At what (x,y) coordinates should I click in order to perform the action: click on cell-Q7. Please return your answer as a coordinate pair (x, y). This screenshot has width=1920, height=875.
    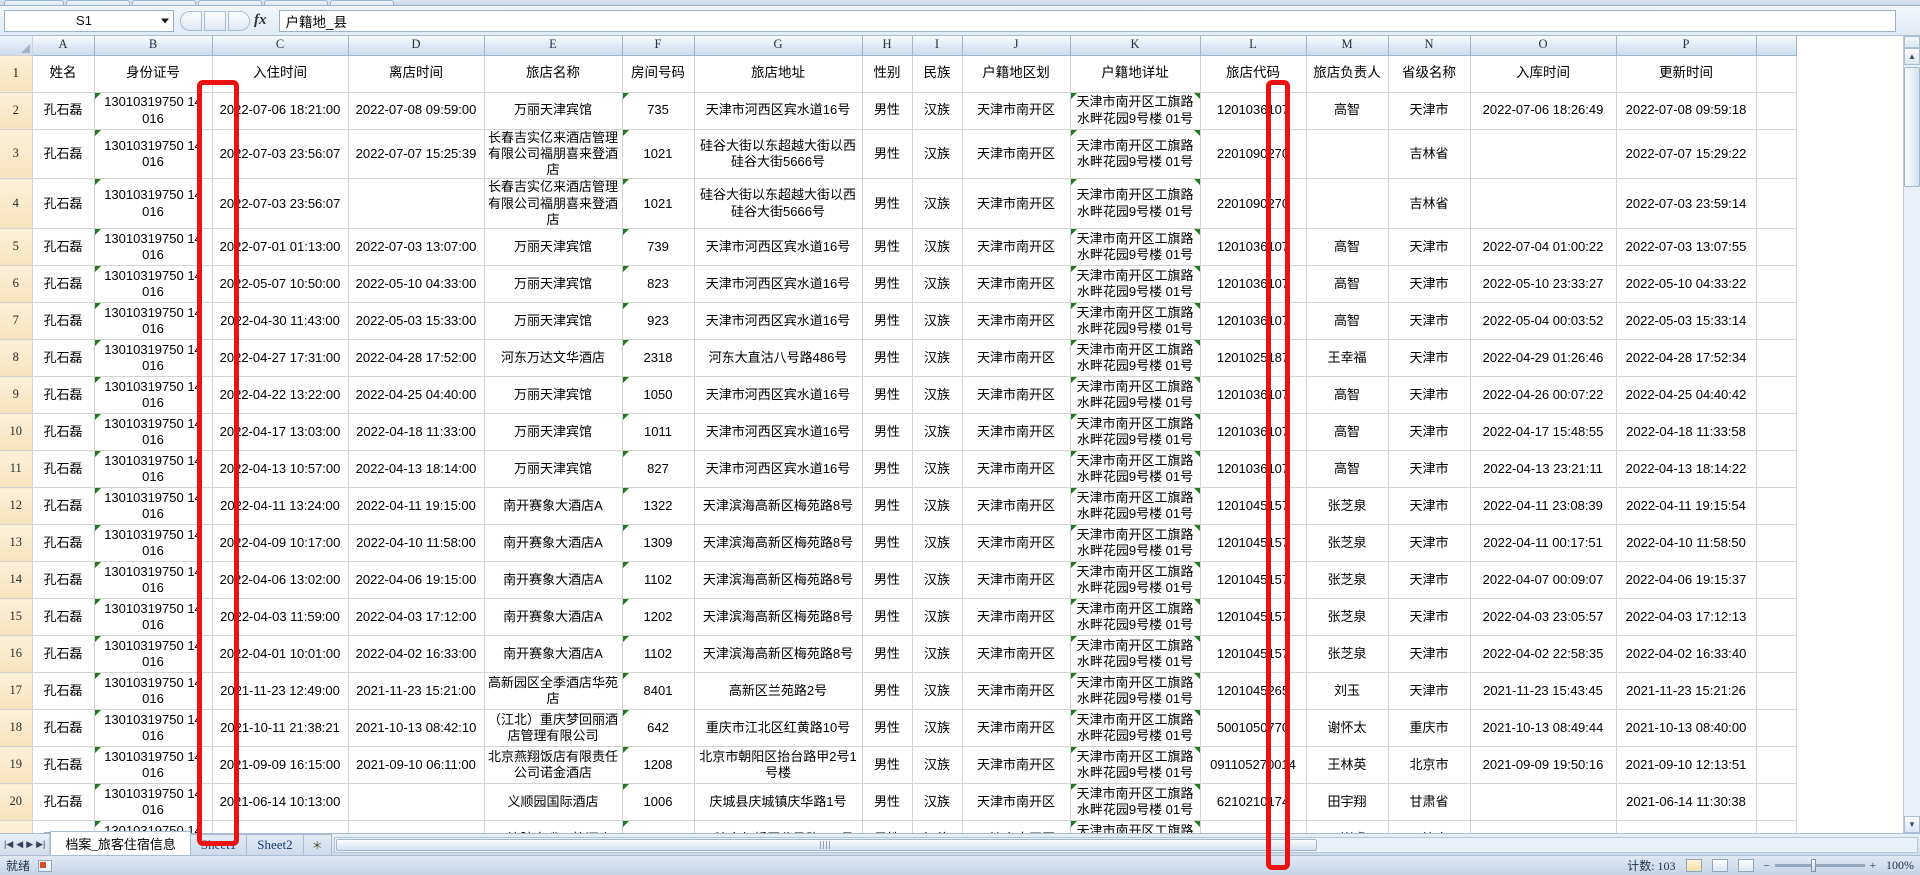
    Looking at the image, I should click on (1776, 321).